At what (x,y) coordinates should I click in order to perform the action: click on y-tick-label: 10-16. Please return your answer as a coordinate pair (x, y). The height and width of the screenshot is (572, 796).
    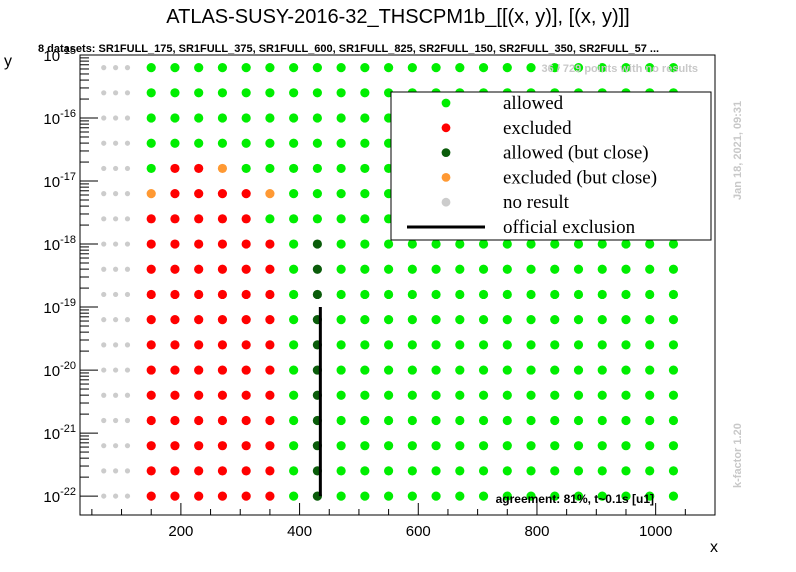
    Looking at the image, I should click on (59, 118).